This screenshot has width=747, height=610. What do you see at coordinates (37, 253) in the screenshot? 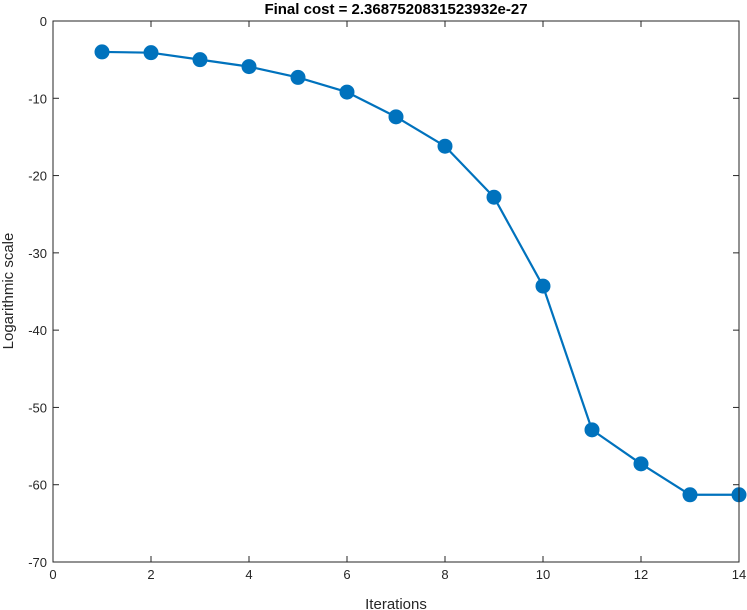
I see `y-tick-label: -30` at bounding box center [37, 253].